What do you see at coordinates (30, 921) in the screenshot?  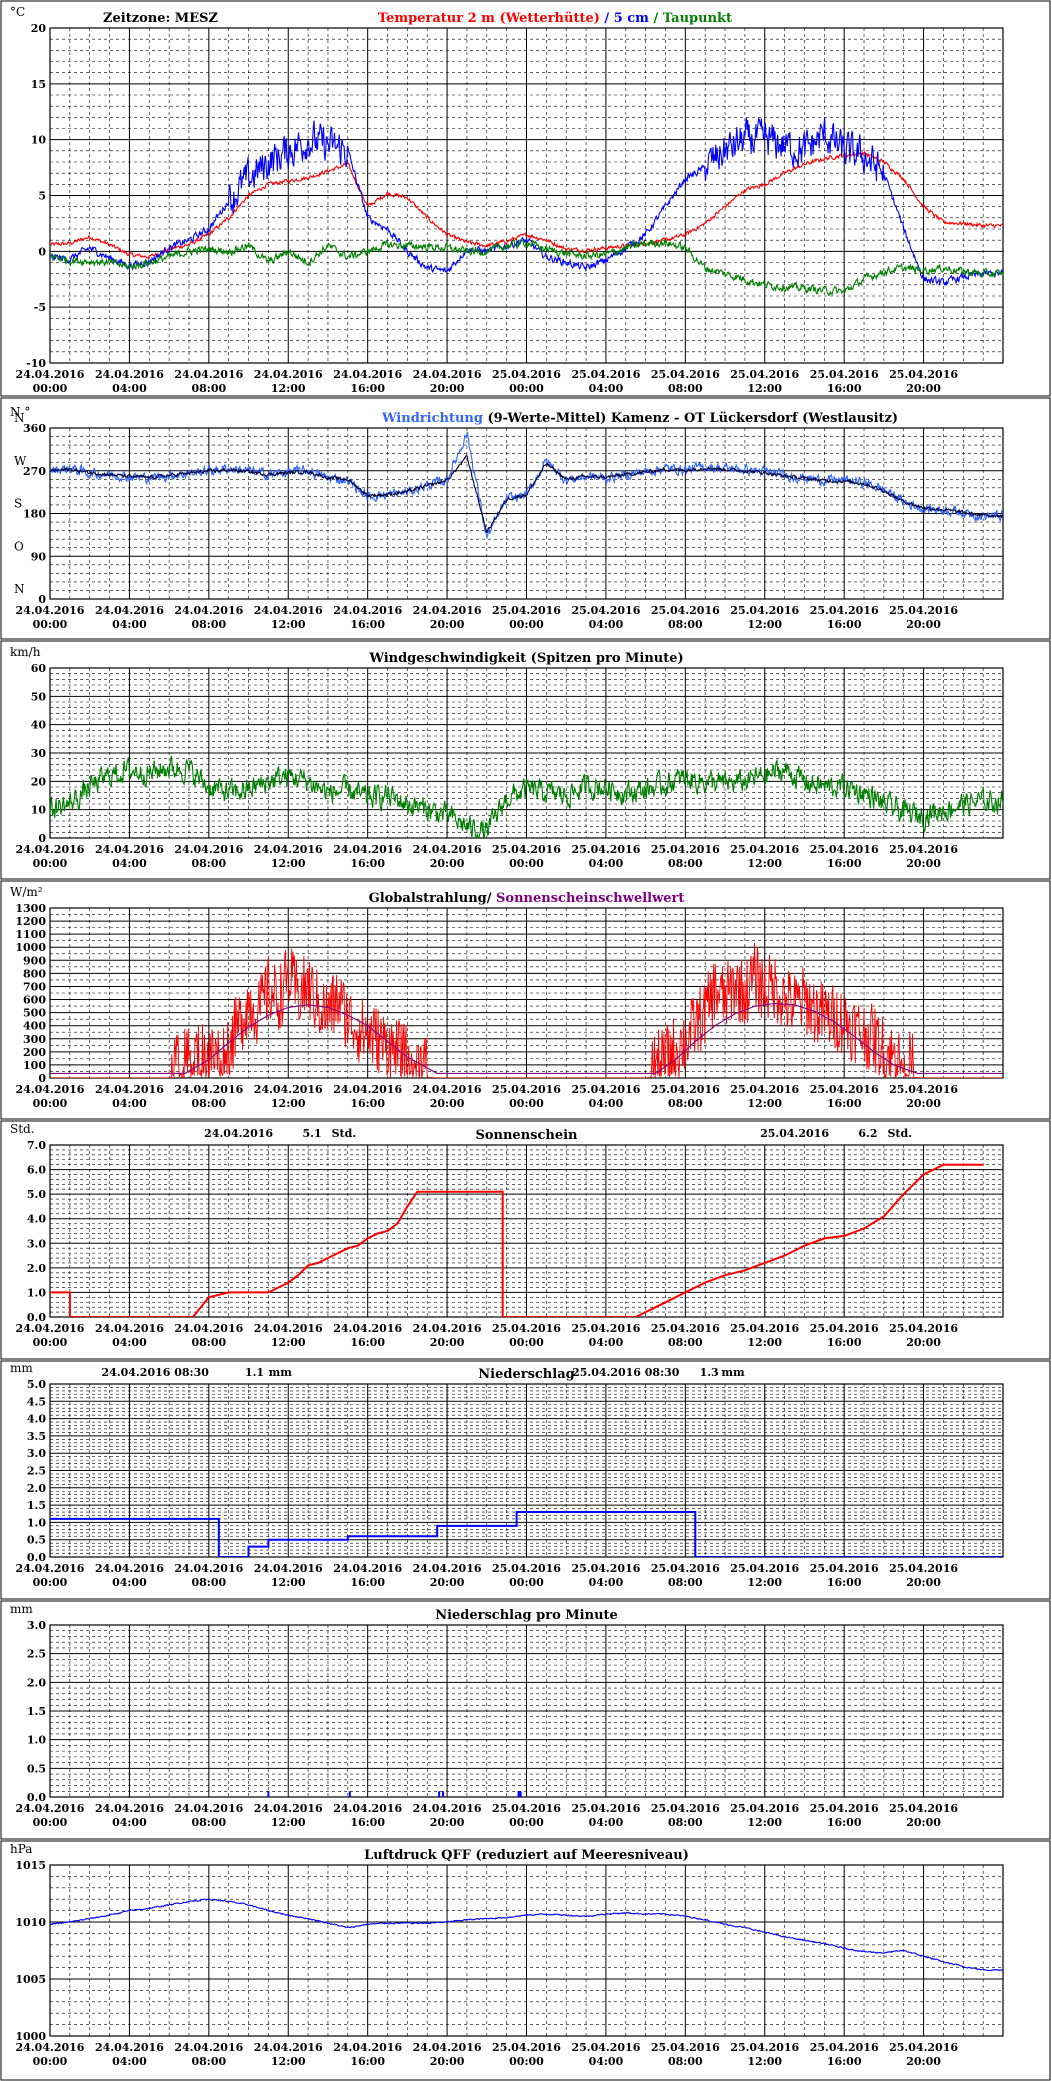 I see `y-tick-label: 1200` at bounding box center [30, 921].